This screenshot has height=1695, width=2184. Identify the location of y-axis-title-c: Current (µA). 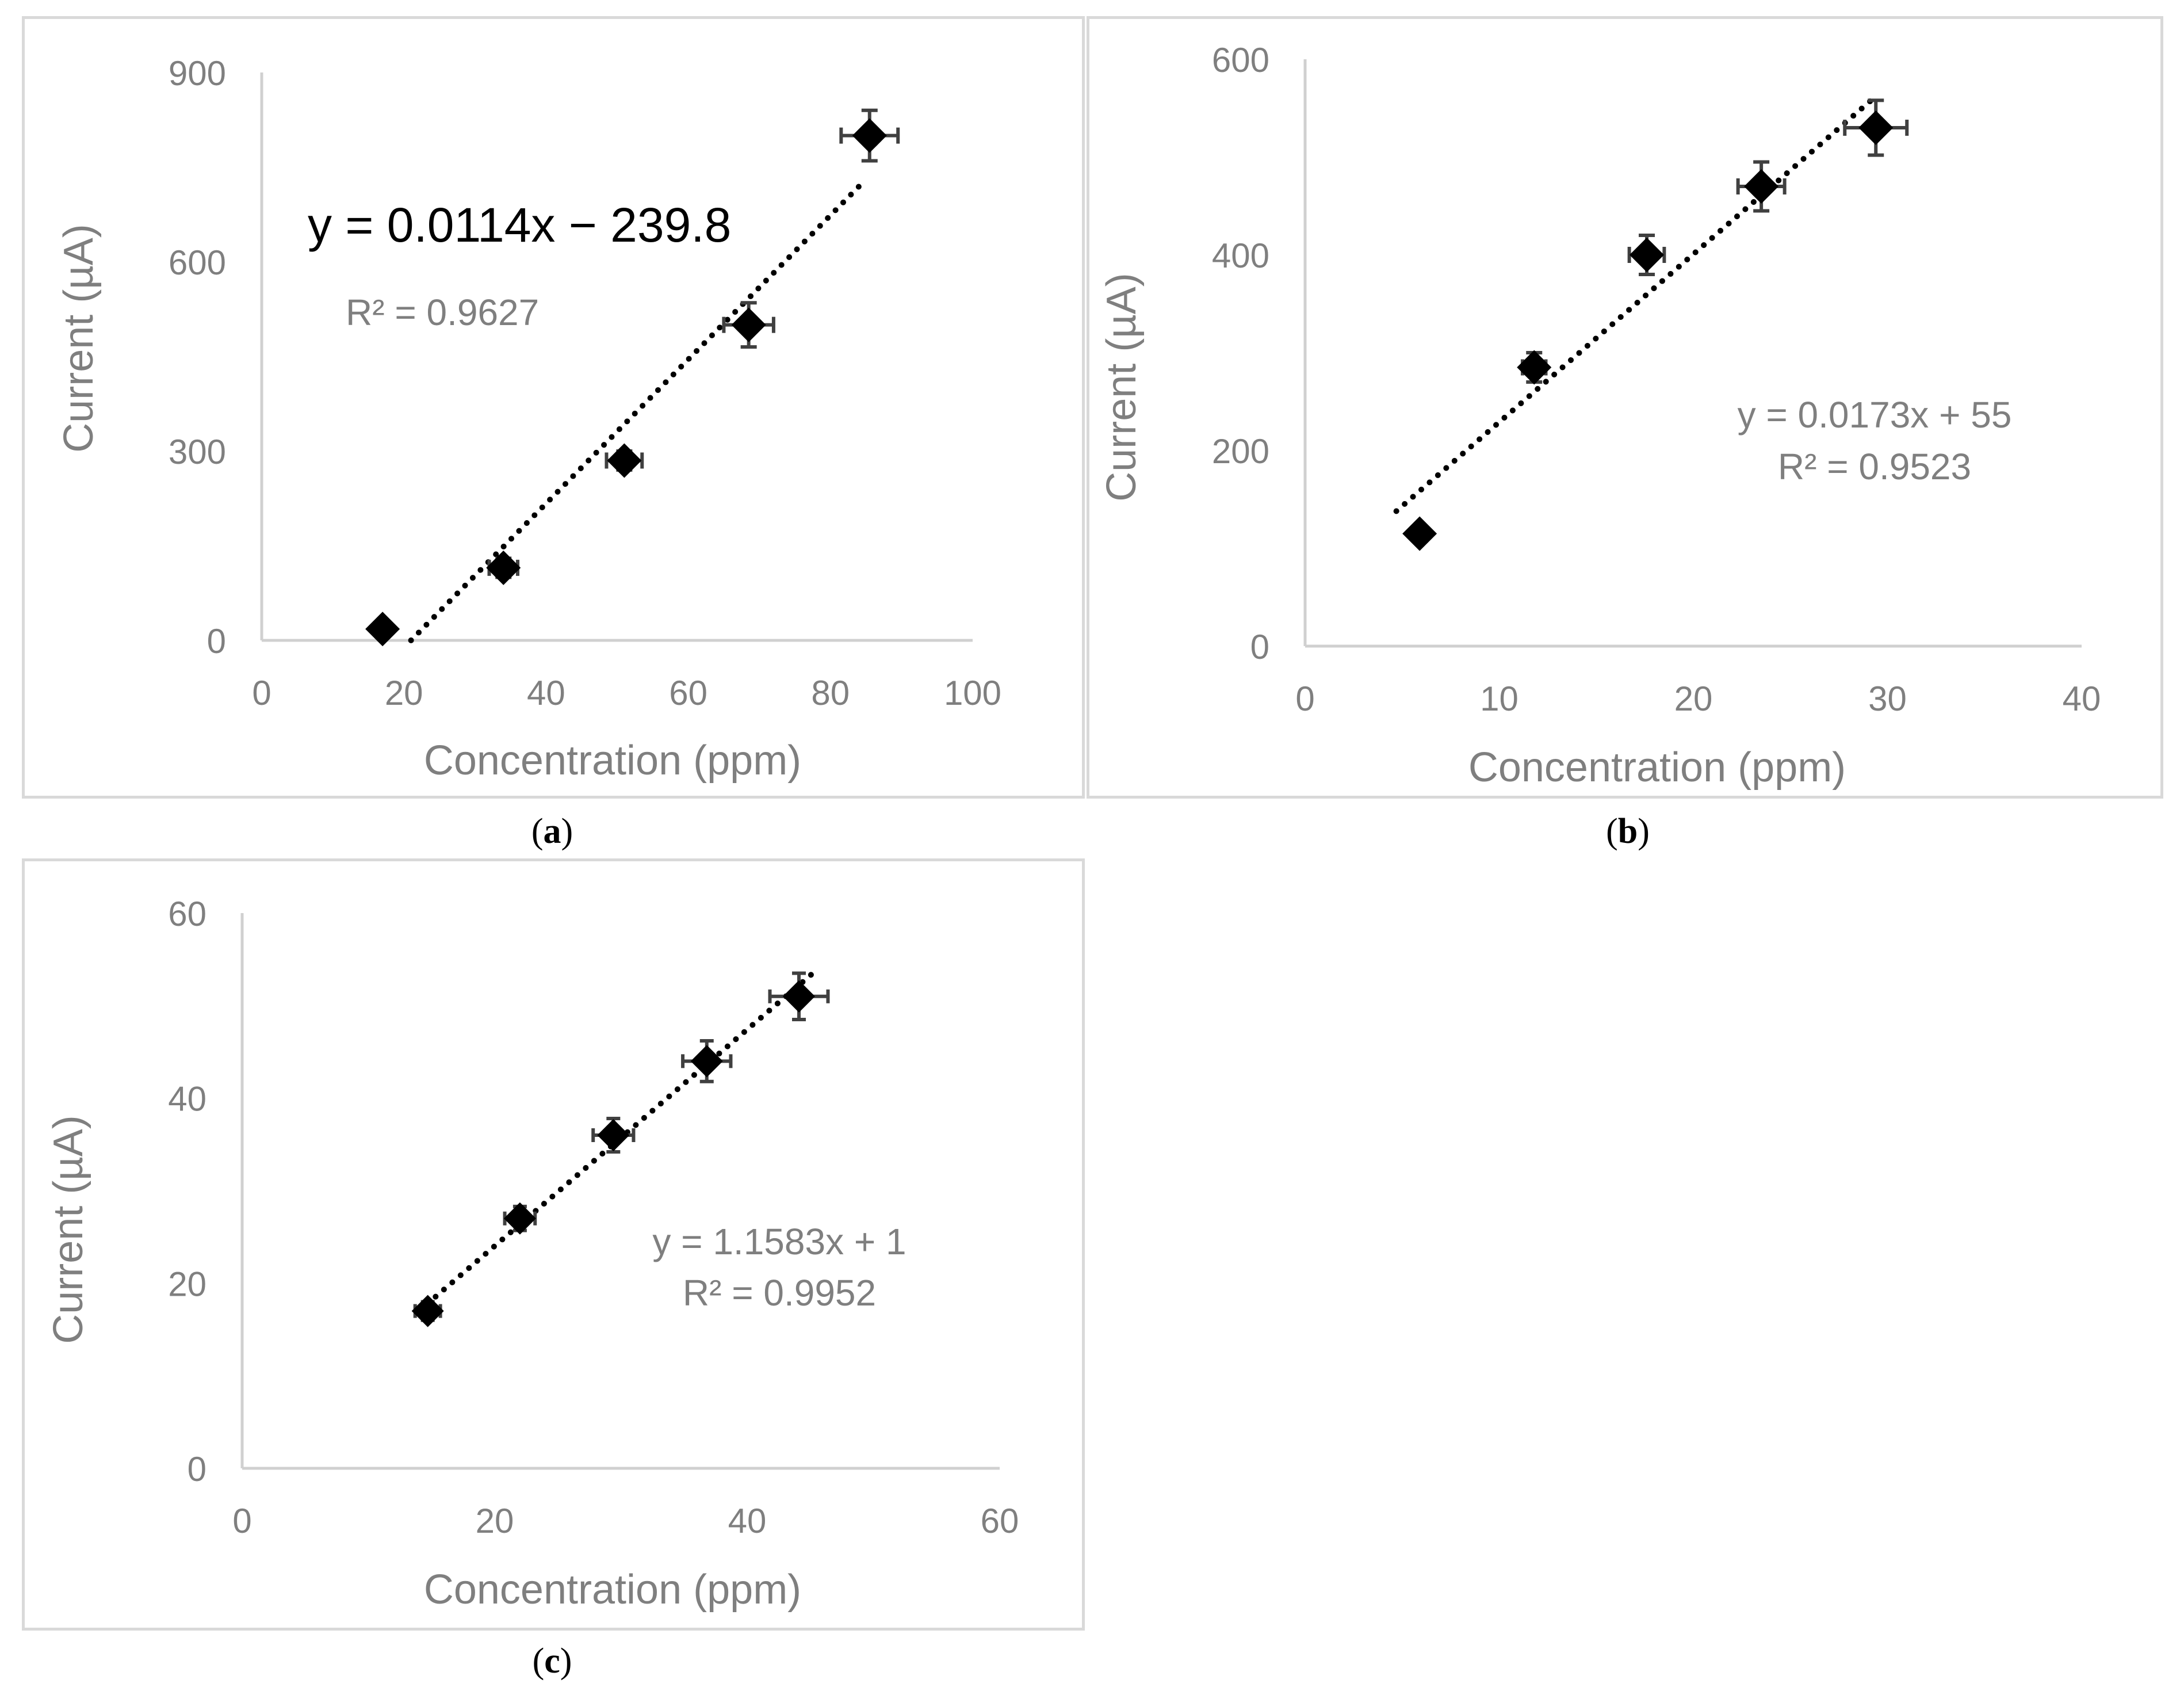
(68, 1229).